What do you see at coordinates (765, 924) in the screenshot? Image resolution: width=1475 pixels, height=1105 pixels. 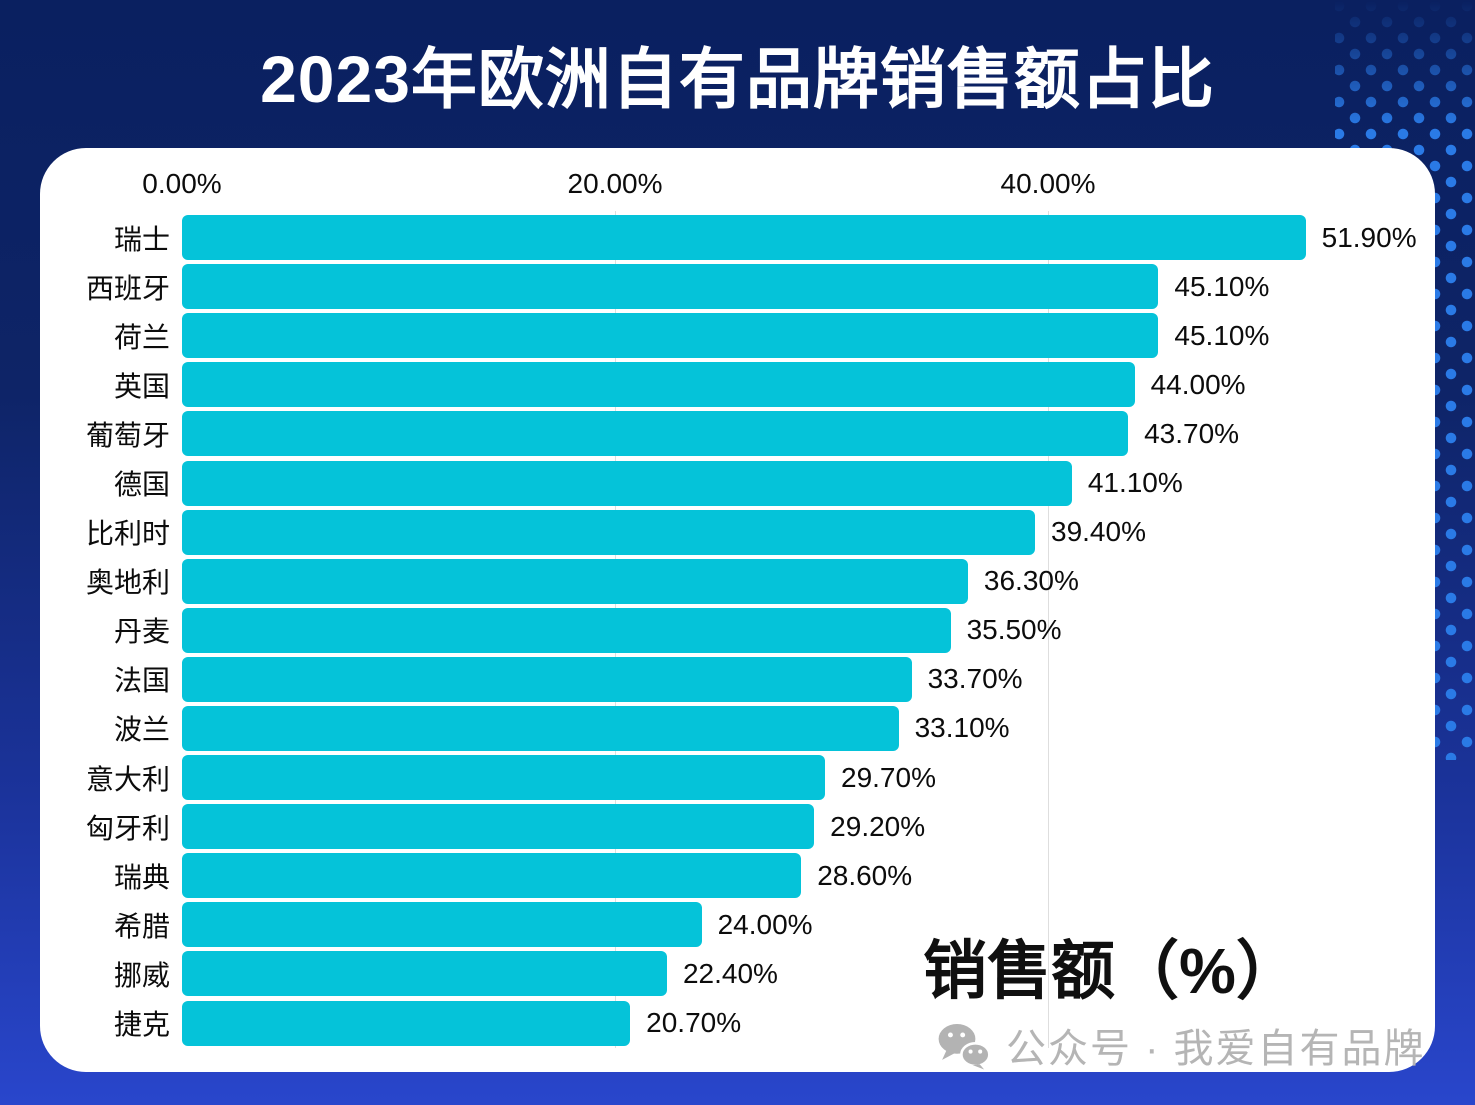 I see `value-label: 24.00%` at bounding box center [765, 924].